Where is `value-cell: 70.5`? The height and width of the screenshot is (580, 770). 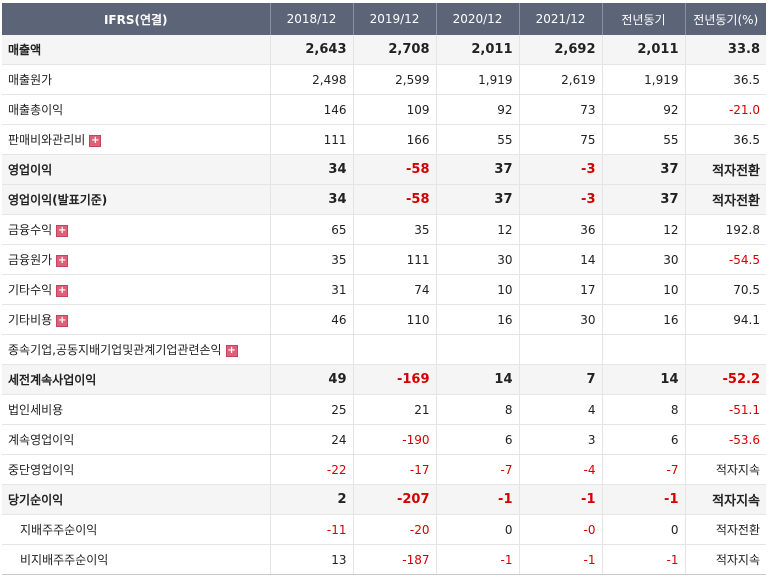
value-cell: 70.5 is located at coordinates (725, 289).